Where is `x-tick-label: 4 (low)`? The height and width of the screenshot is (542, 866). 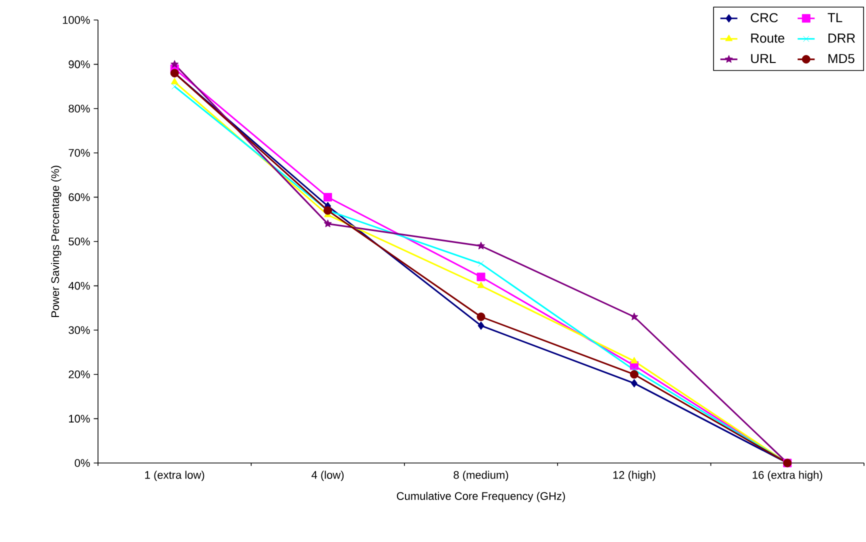
x-tick-label: 4 (low) is located at coordinates (328, 476).